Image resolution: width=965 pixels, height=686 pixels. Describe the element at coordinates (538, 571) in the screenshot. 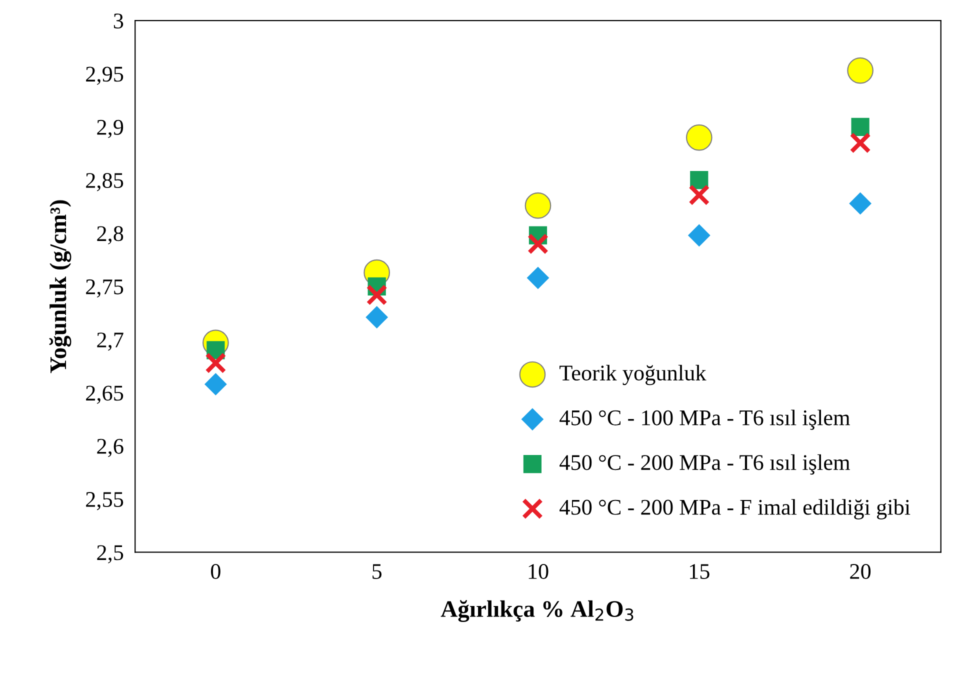

I see `x-tick-label: 10` at that location.